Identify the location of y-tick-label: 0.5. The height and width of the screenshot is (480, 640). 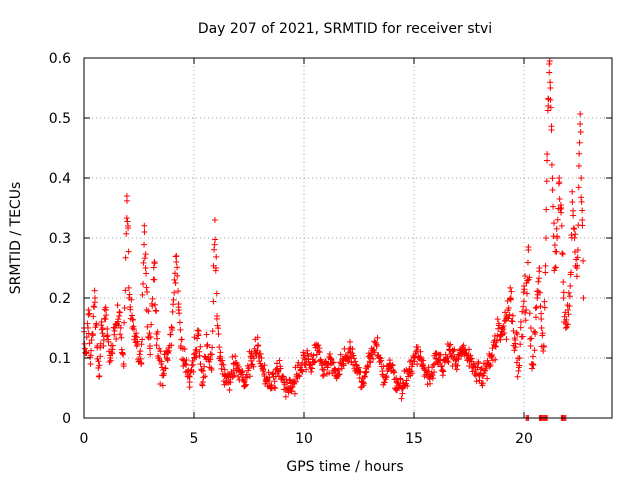
(60, 119).